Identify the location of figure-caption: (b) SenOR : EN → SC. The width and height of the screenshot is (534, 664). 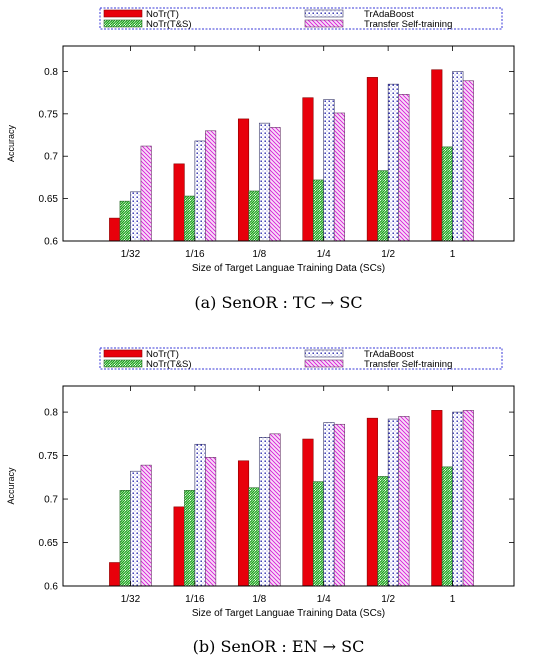
(279, 646).